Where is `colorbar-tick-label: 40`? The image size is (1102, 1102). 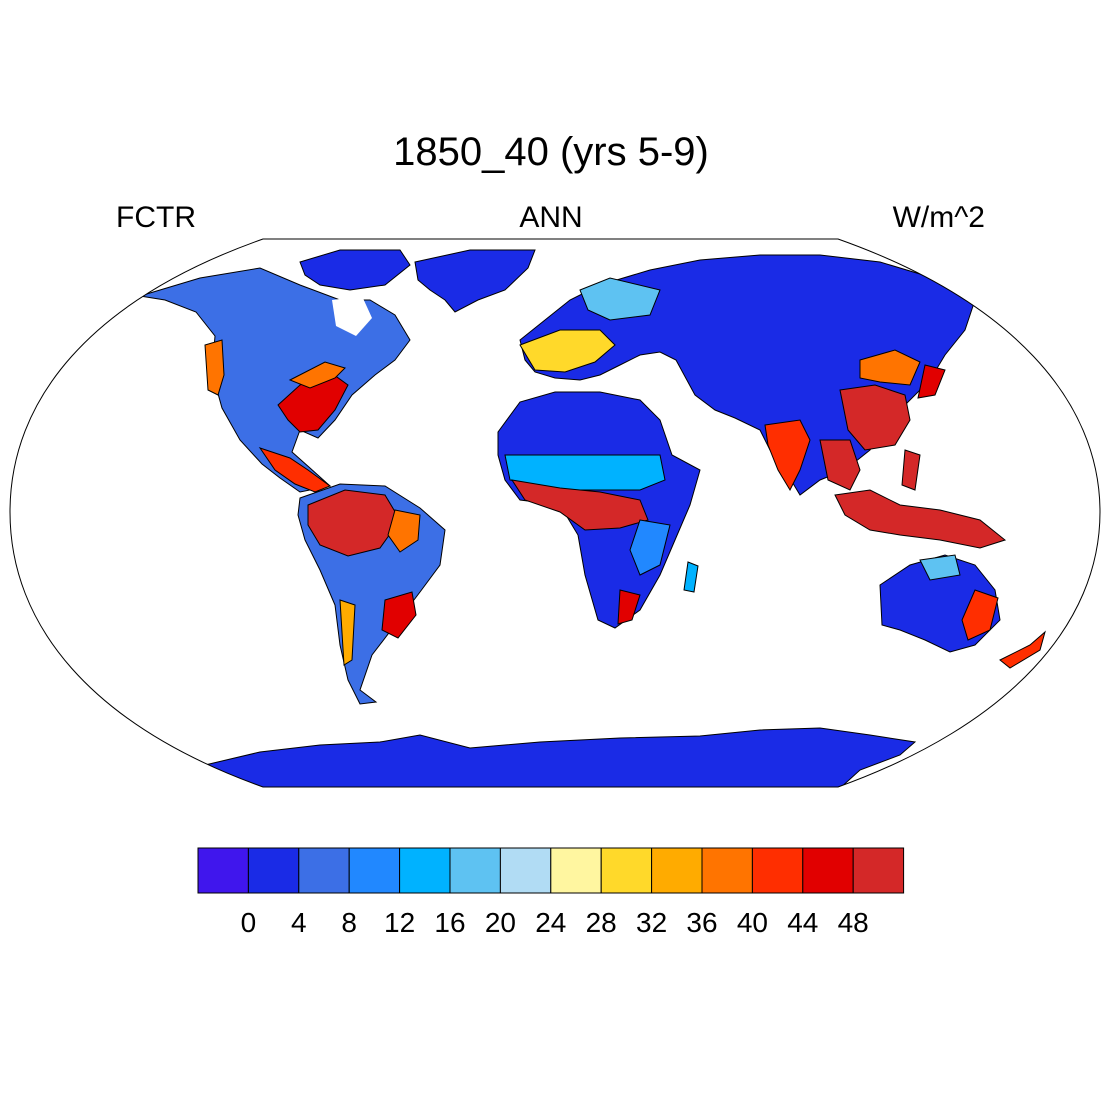 colorbar-tick-label: 40 is located at coordinates (752, 922).